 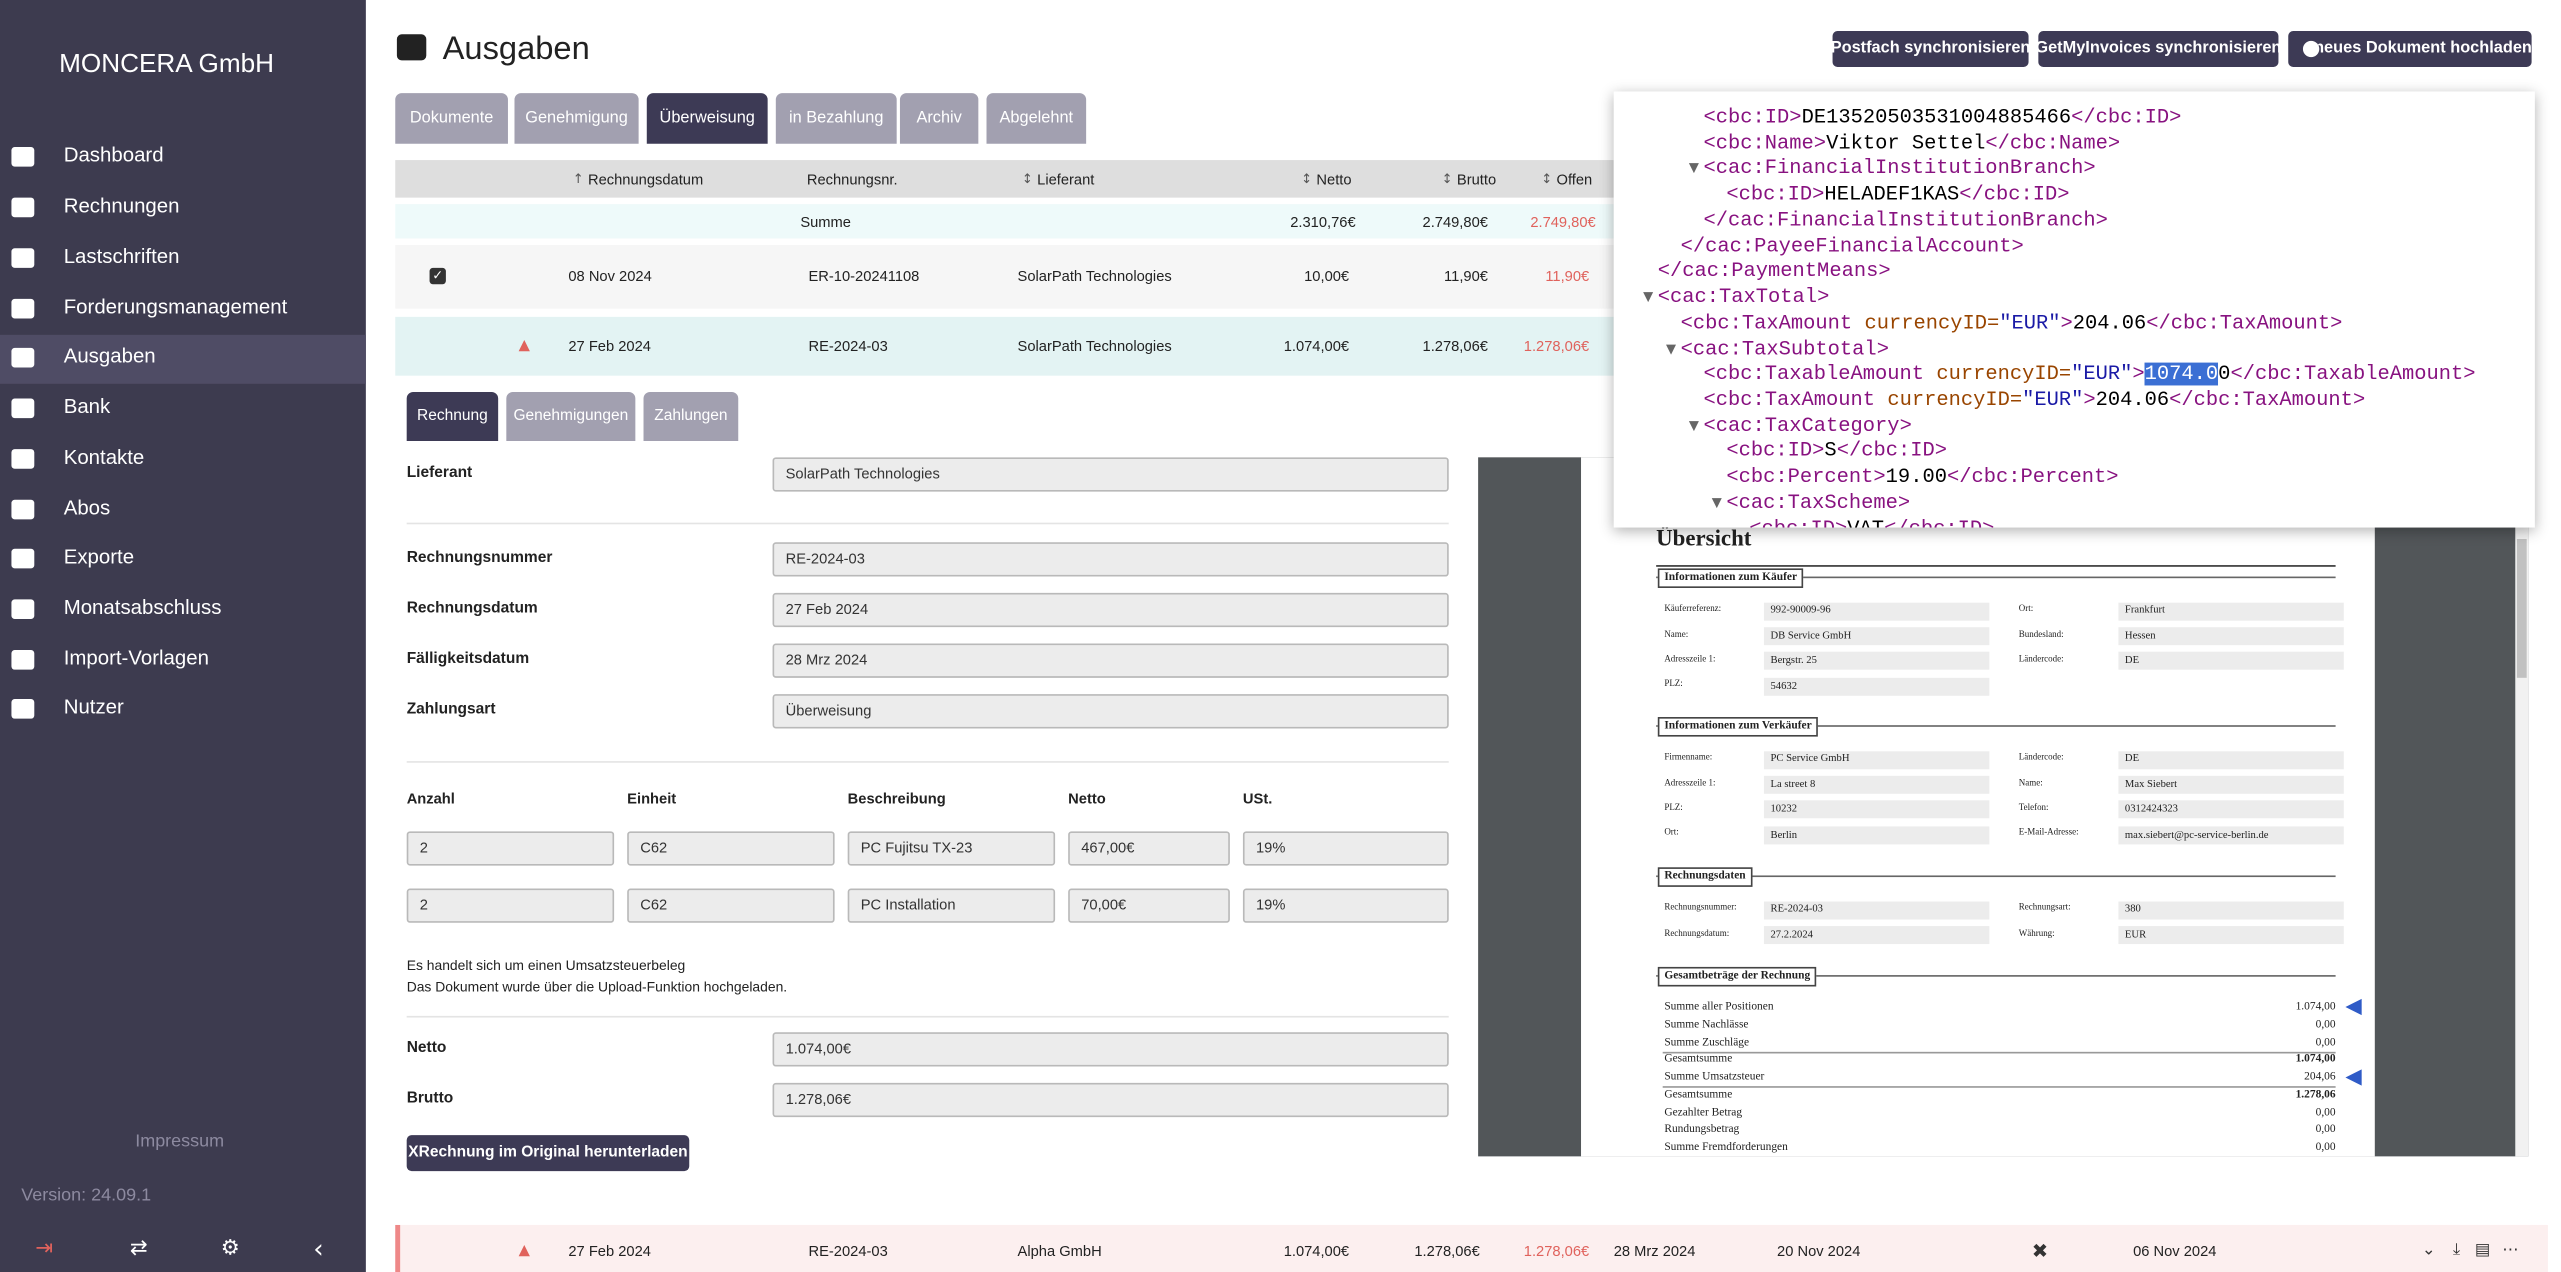 What do you see at coordinates (22, 157) in the screenshot?
I see `nav-icon` at bounding box center [22, 157].